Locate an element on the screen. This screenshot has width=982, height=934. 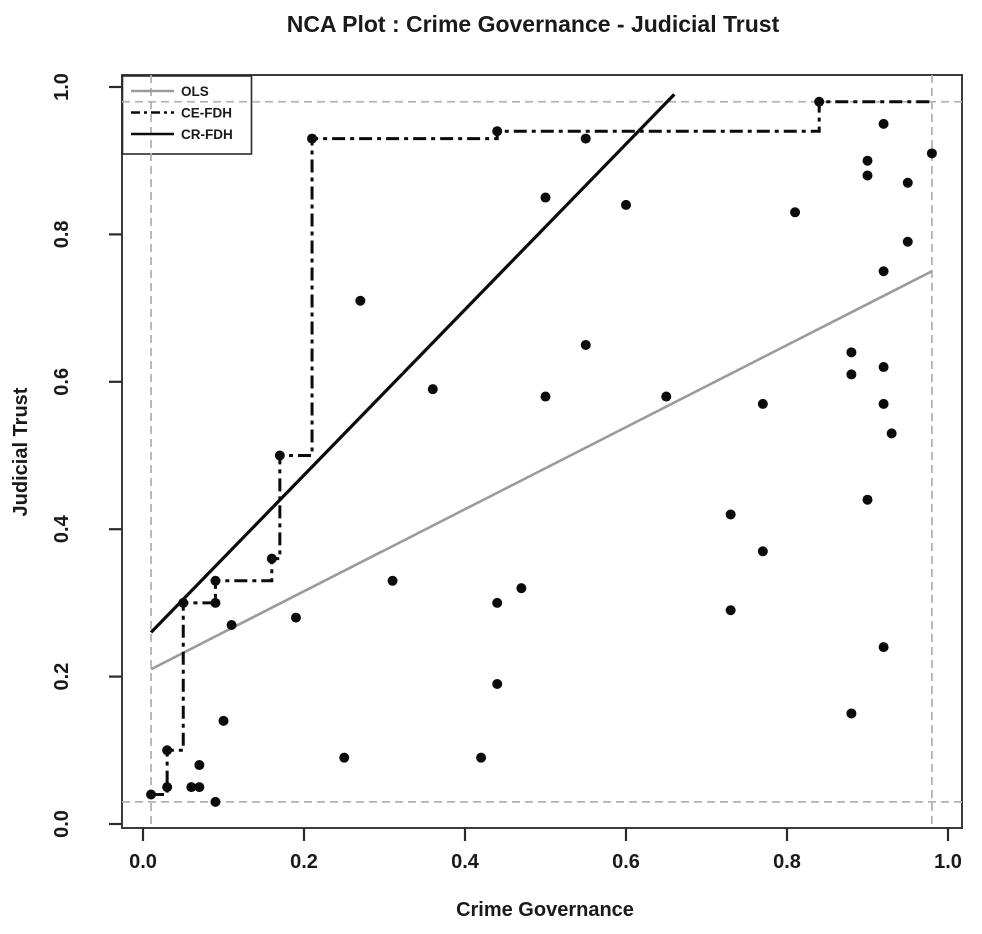
x-tick-label: 0.2 is located at coordinates (304, 862).